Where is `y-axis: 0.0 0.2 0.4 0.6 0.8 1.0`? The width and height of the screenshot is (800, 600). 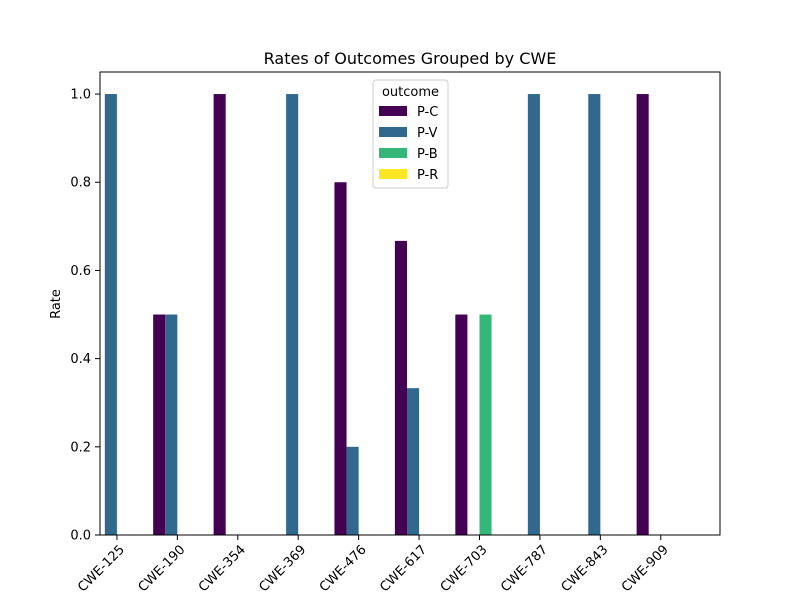
y-axis: 0.0 0.2 0.4 0.6 0.8 1.0 is located at coordinates (85, 316).